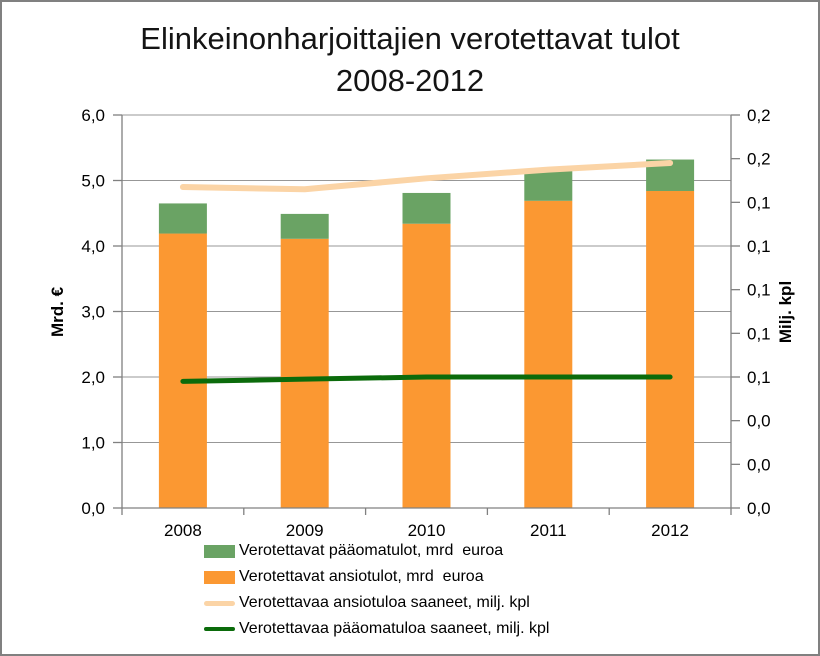 Image resolution: width=820 pixels, height=656 pixels. Describe the element at coordinates (670, 530) in the screenshot. I see `x-axis-category-label: 2012` at that location.